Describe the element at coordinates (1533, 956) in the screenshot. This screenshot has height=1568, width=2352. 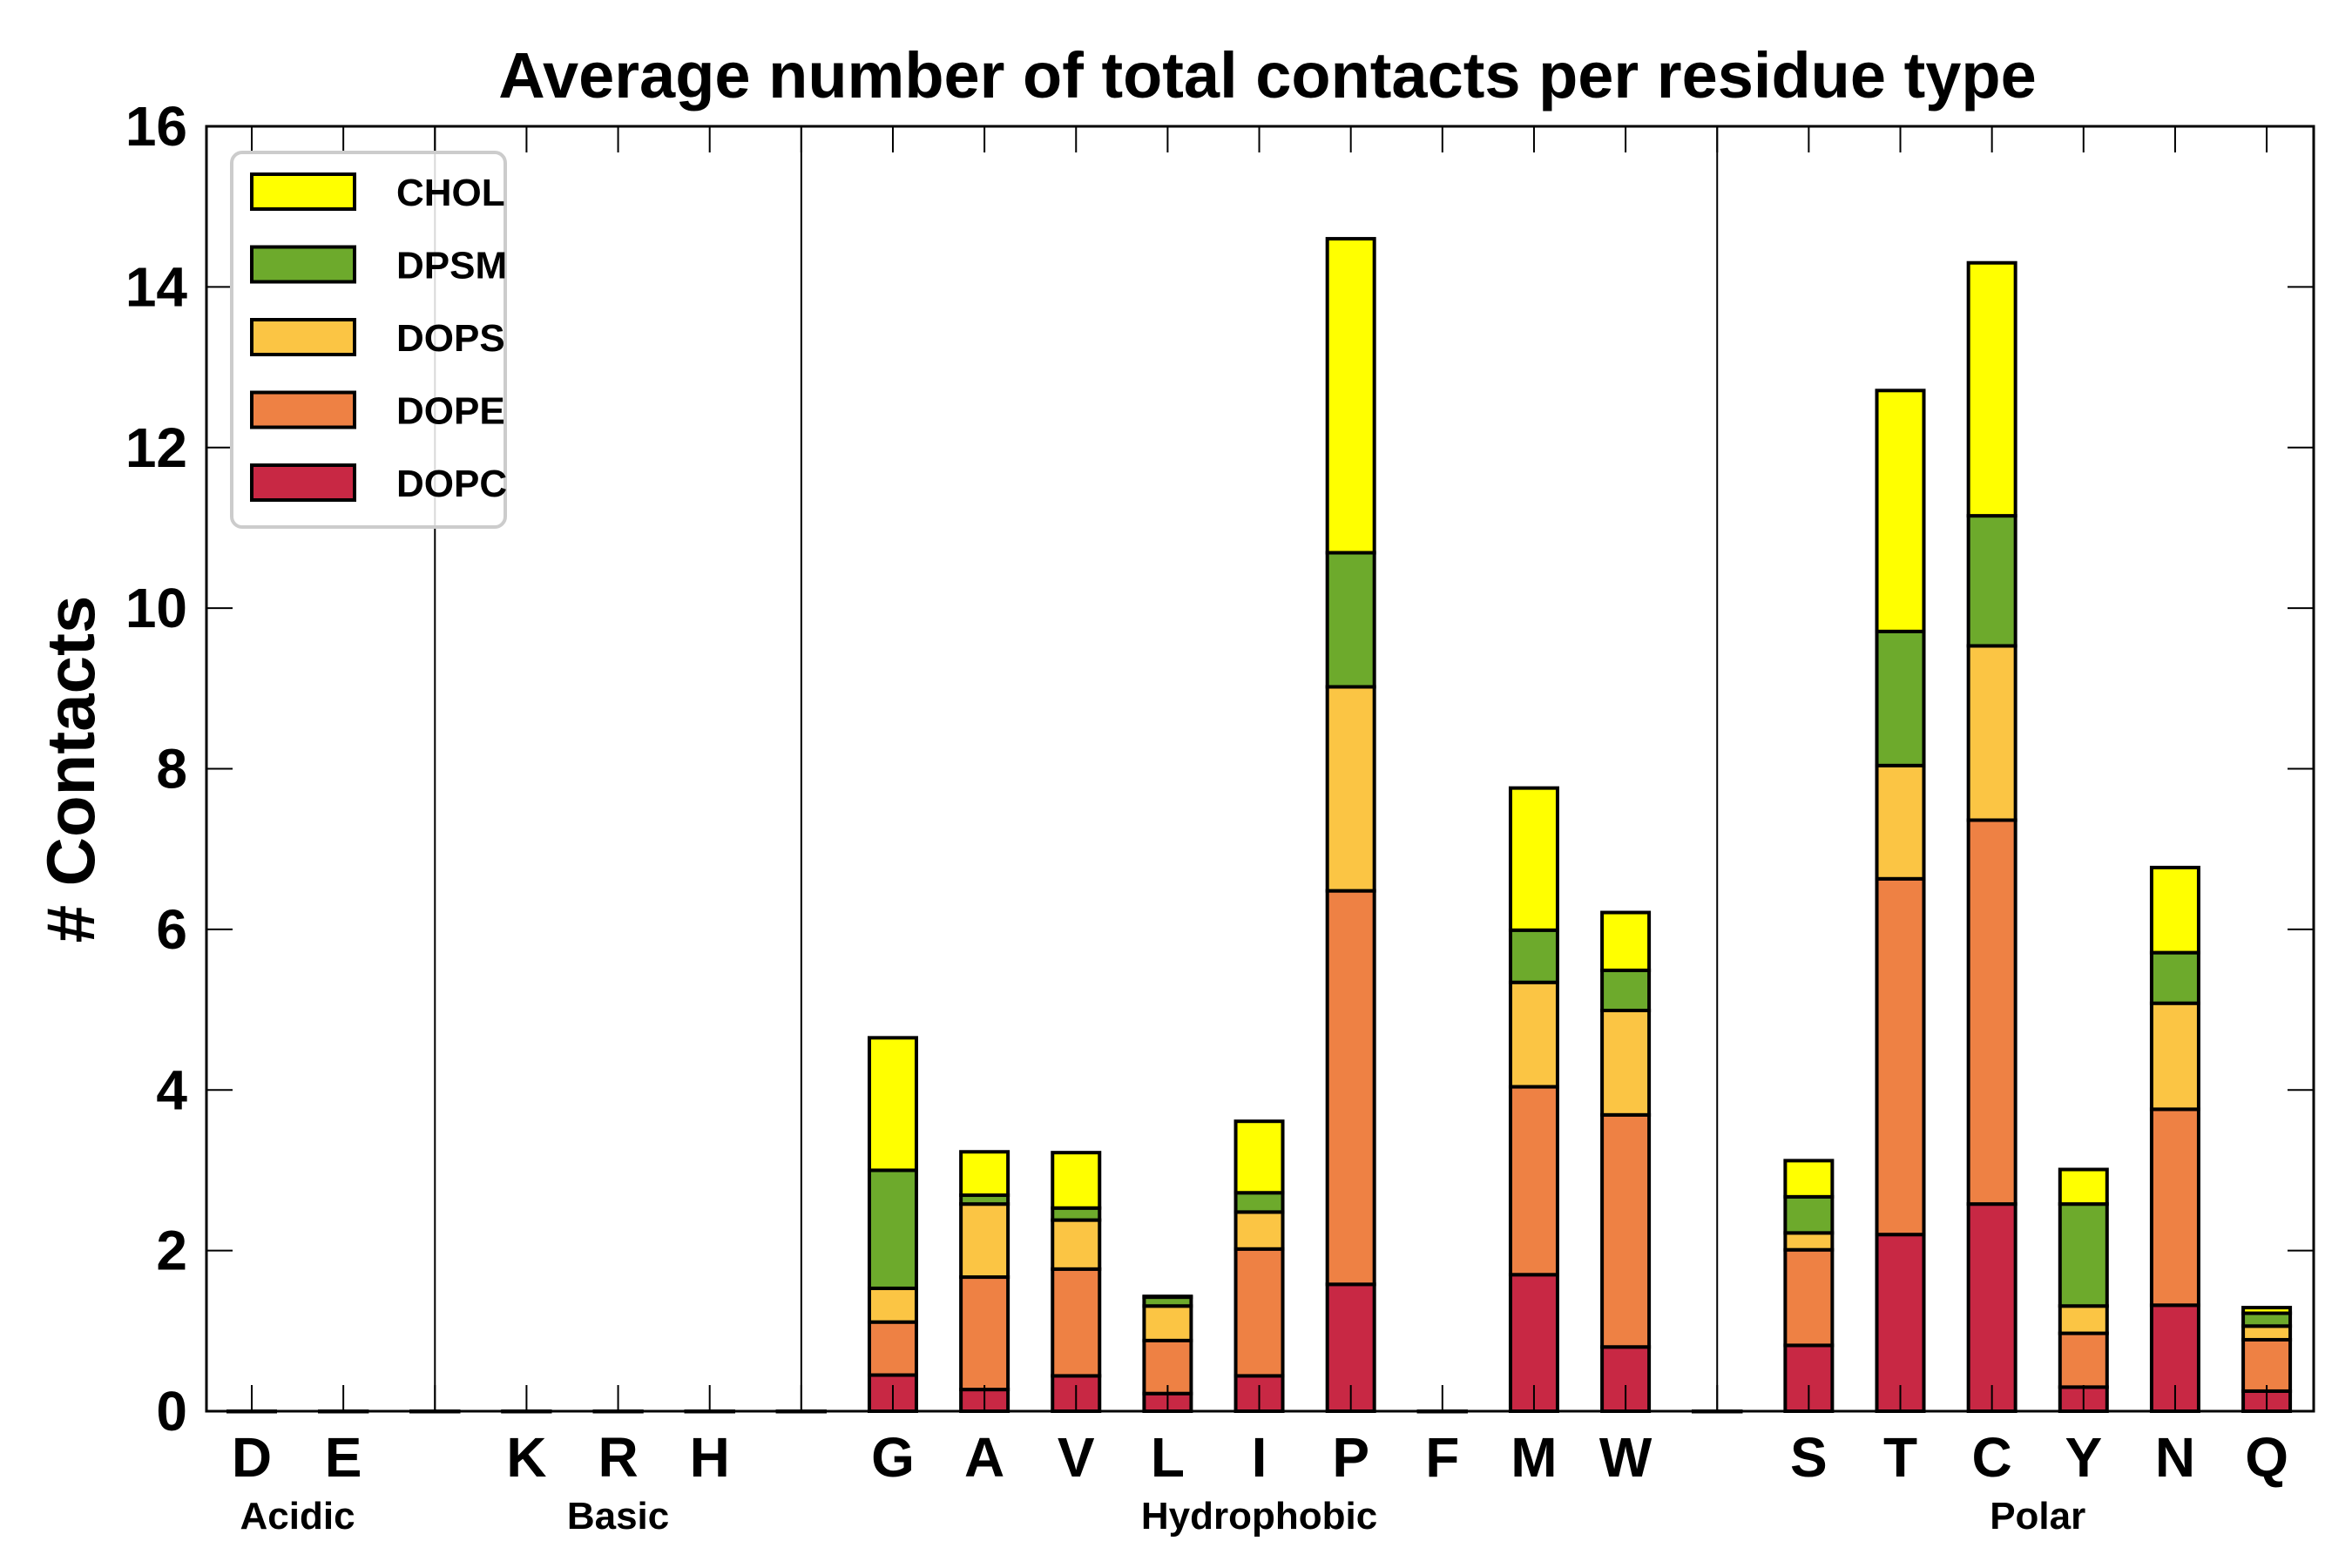
I see `bar-segment-dpsm-M` at that location.